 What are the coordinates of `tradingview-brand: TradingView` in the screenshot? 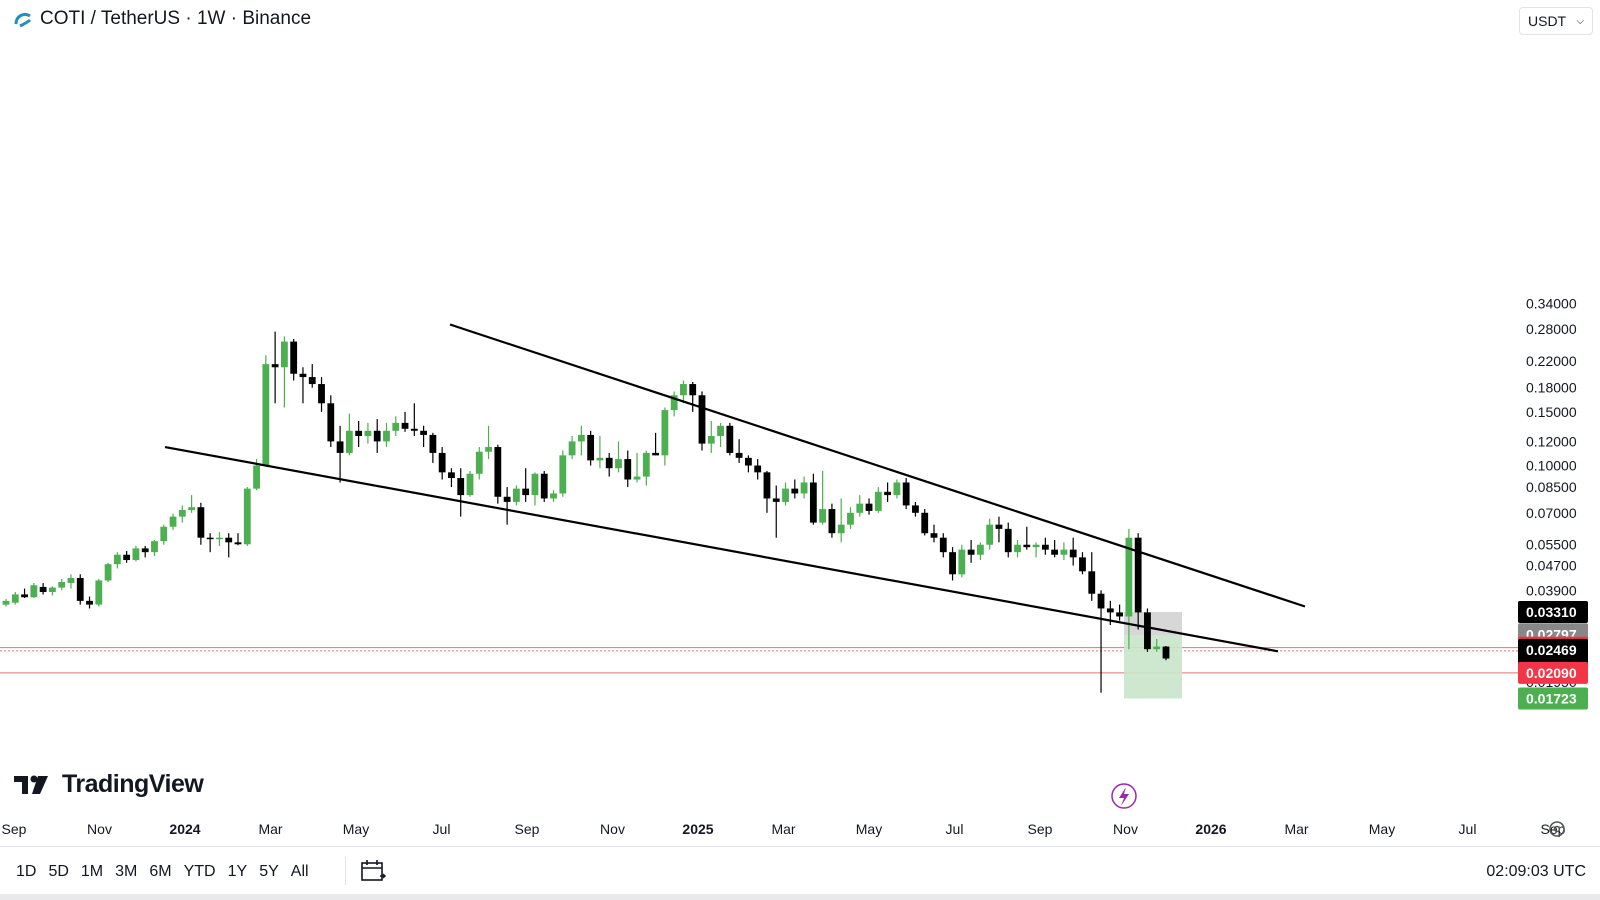 It's located at (109, 784).